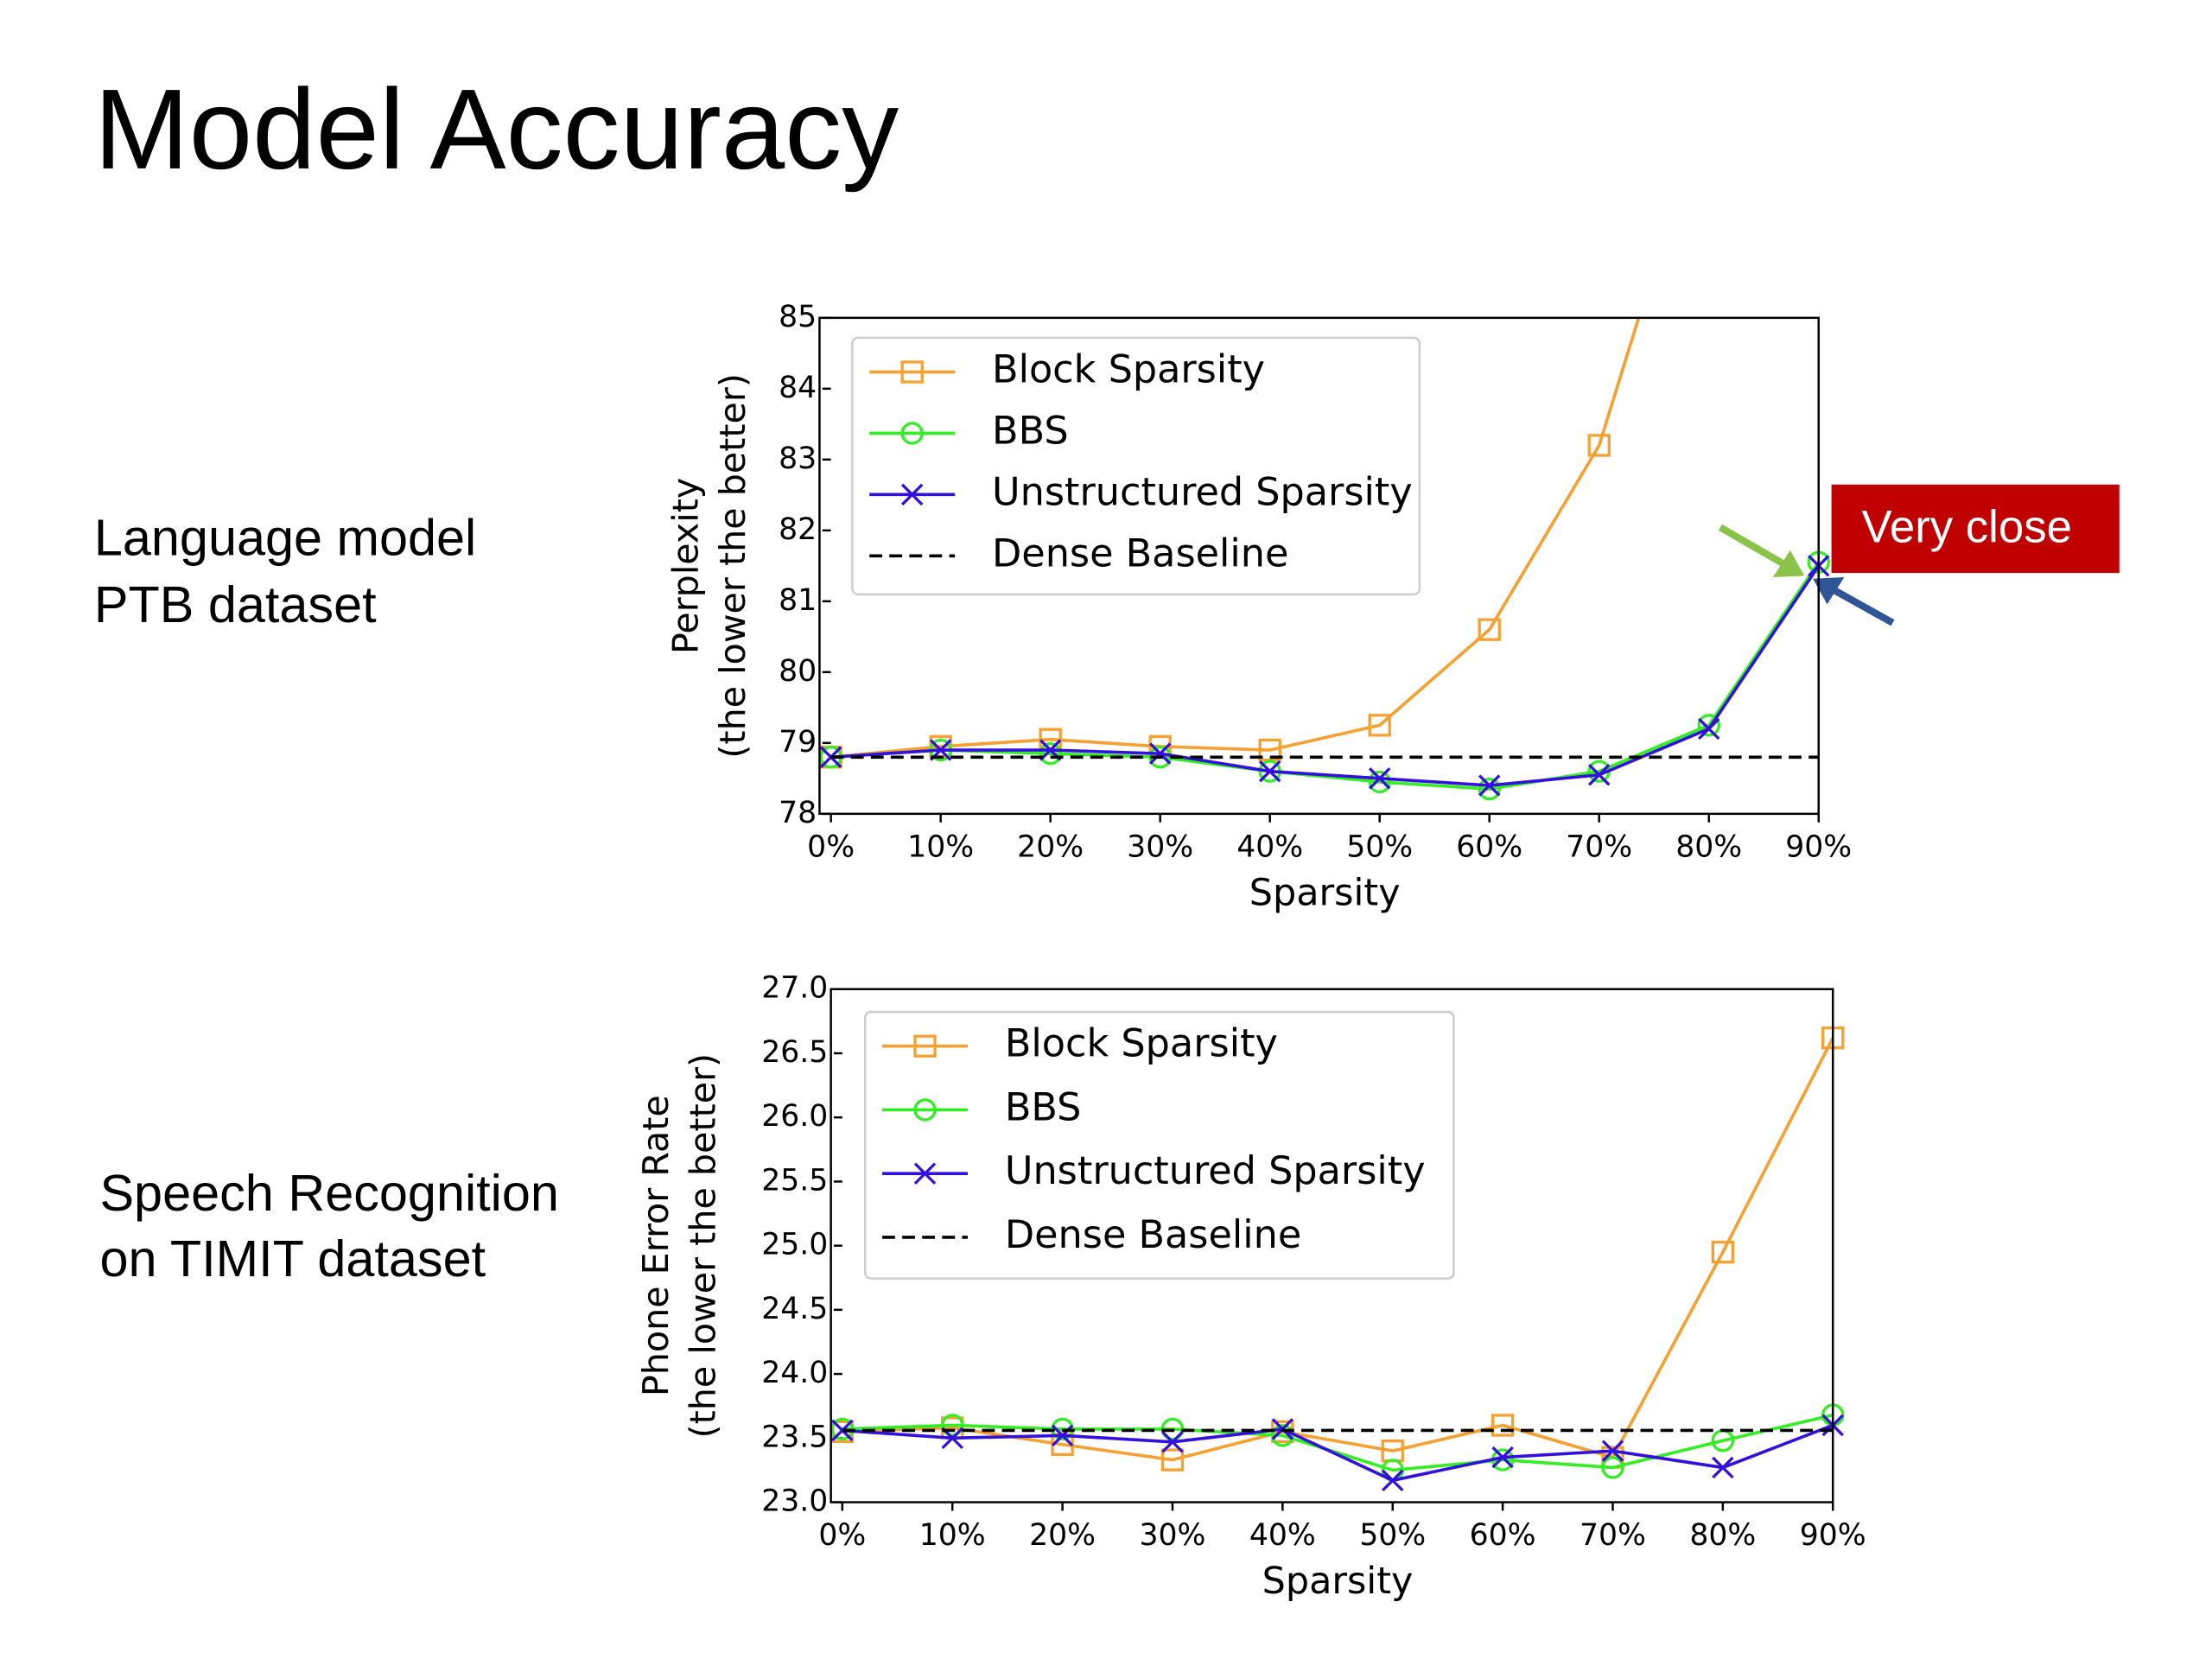  Describe the element at coordinates (686, 566) in the screenshot. I see `y-axis-label: Perplexity` at that location.